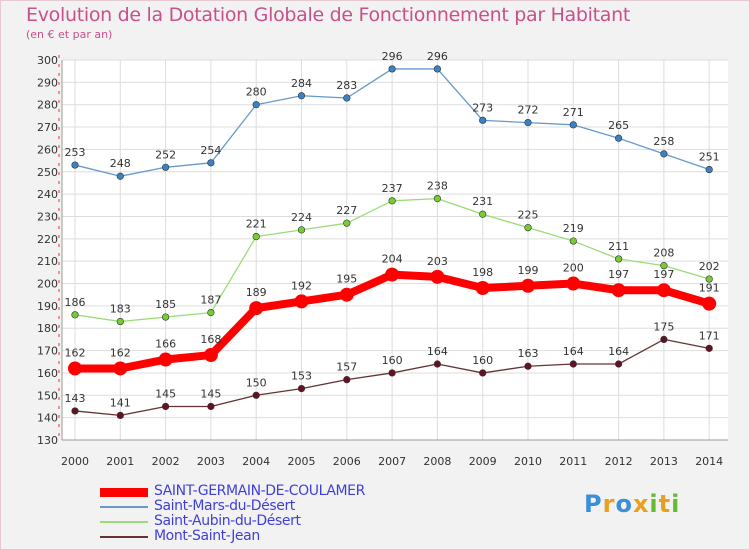  What do you see at coordinates (346, 367) in the screenshot?
I see `data-label: 157` at bounding box center [346, 367].